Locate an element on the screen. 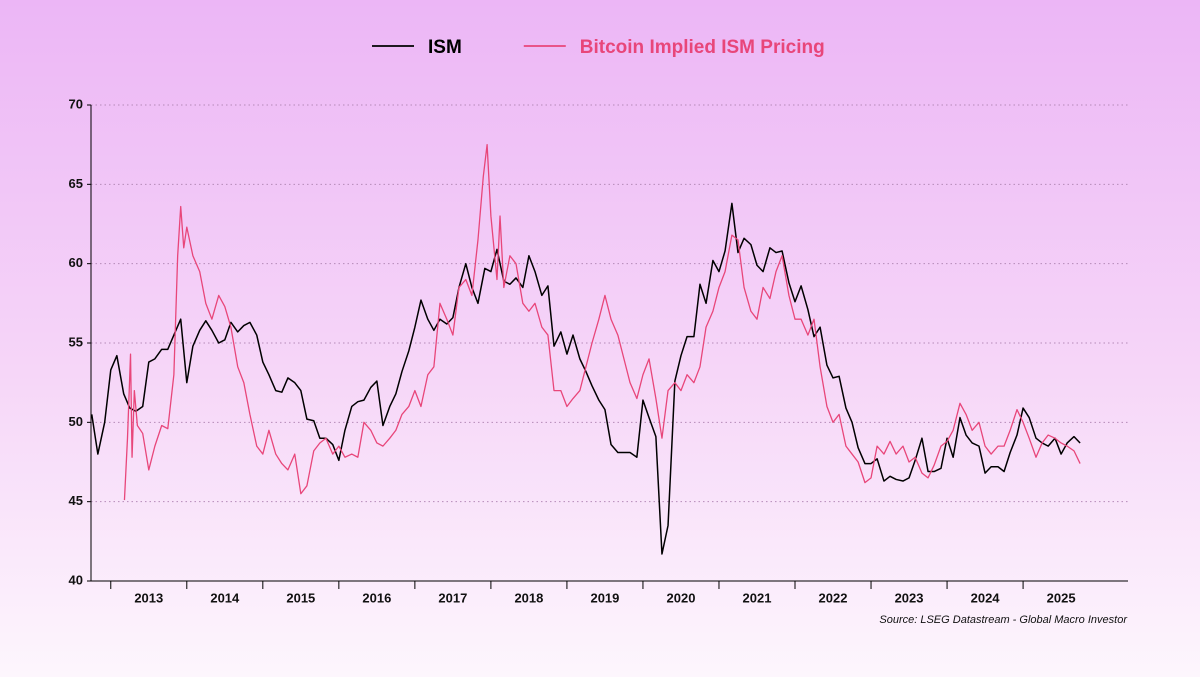 The width and height of the screenshot is (1200, 677). x-tick-label: 2020 is located at coordinates (681, 597).